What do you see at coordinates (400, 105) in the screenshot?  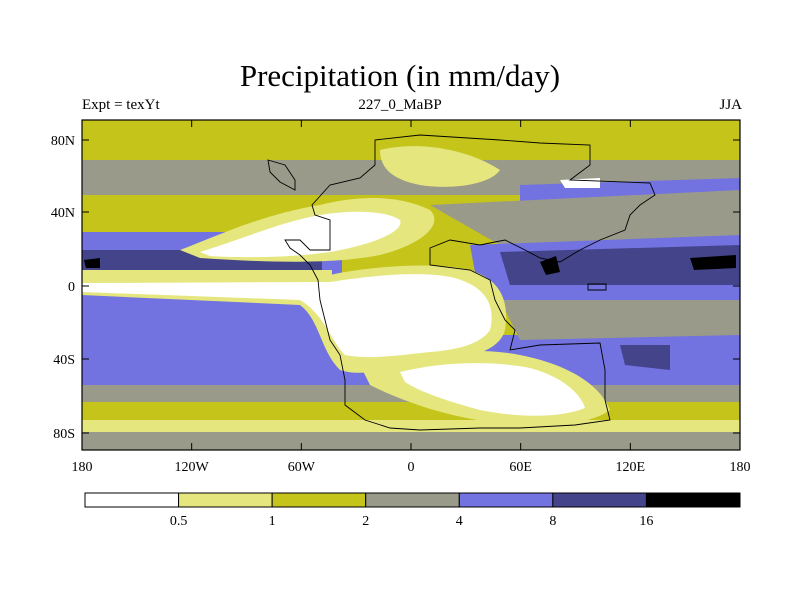 I see `time-period-label: 227_0_MaBP` at bounding box center [400, 105].